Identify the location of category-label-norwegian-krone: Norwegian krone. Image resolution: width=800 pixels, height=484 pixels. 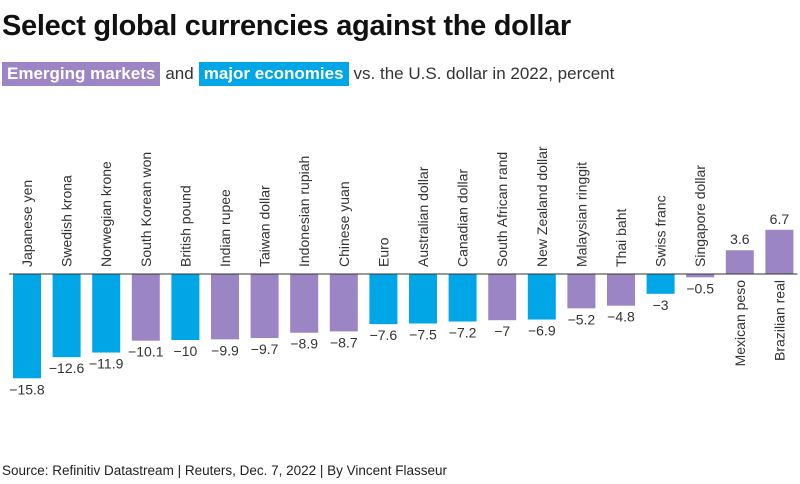
(106, 214).